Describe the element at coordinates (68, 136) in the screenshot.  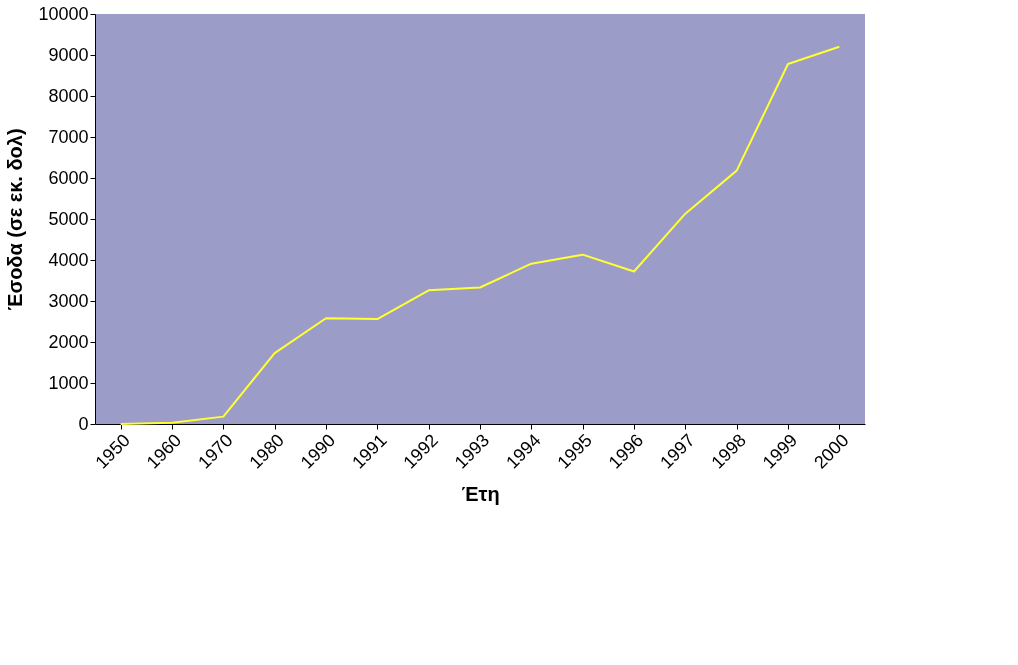
I see `y-tick-label: 7000` at that location.